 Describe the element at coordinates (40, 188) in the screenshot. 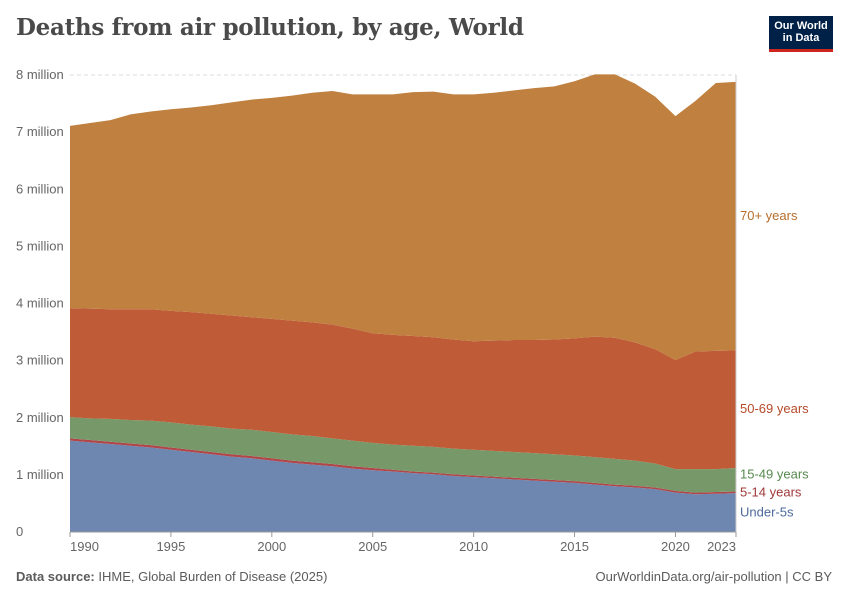

I see `y-tick-label: 6 million` at that location.